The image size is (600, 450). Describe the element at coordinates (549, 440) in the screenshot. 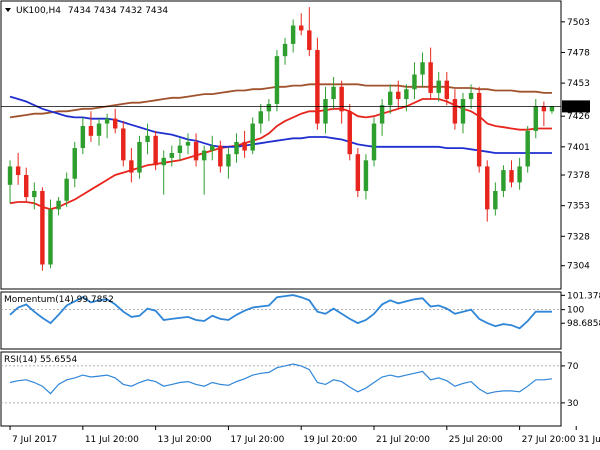

I see `time-tick-label: 27 Jul 20:00` at that location.